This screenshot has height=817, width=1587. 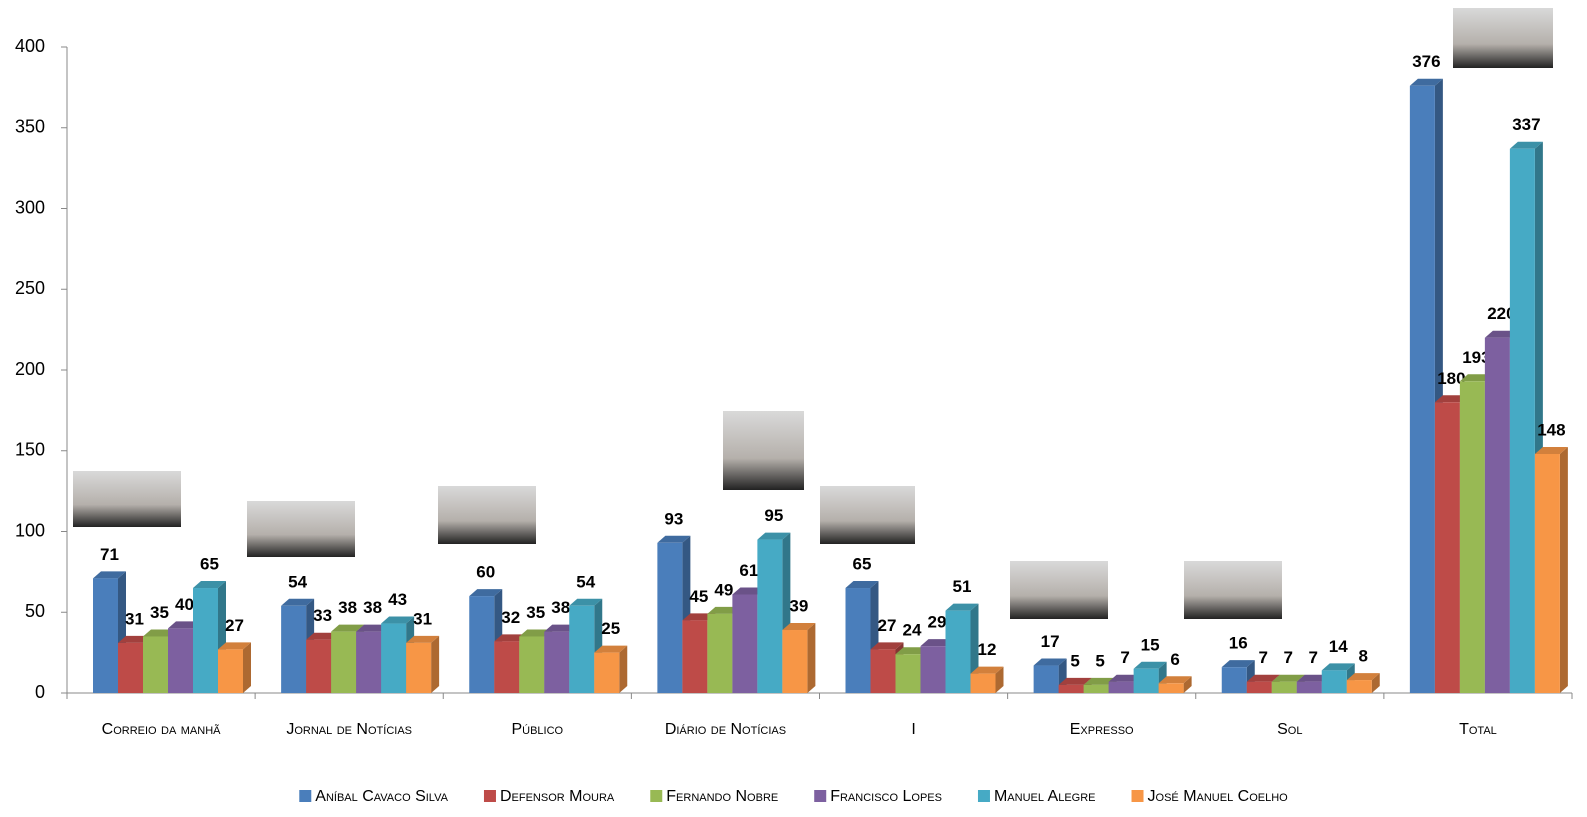 I want to click on value-label: 29, so click(x=937, y=622).